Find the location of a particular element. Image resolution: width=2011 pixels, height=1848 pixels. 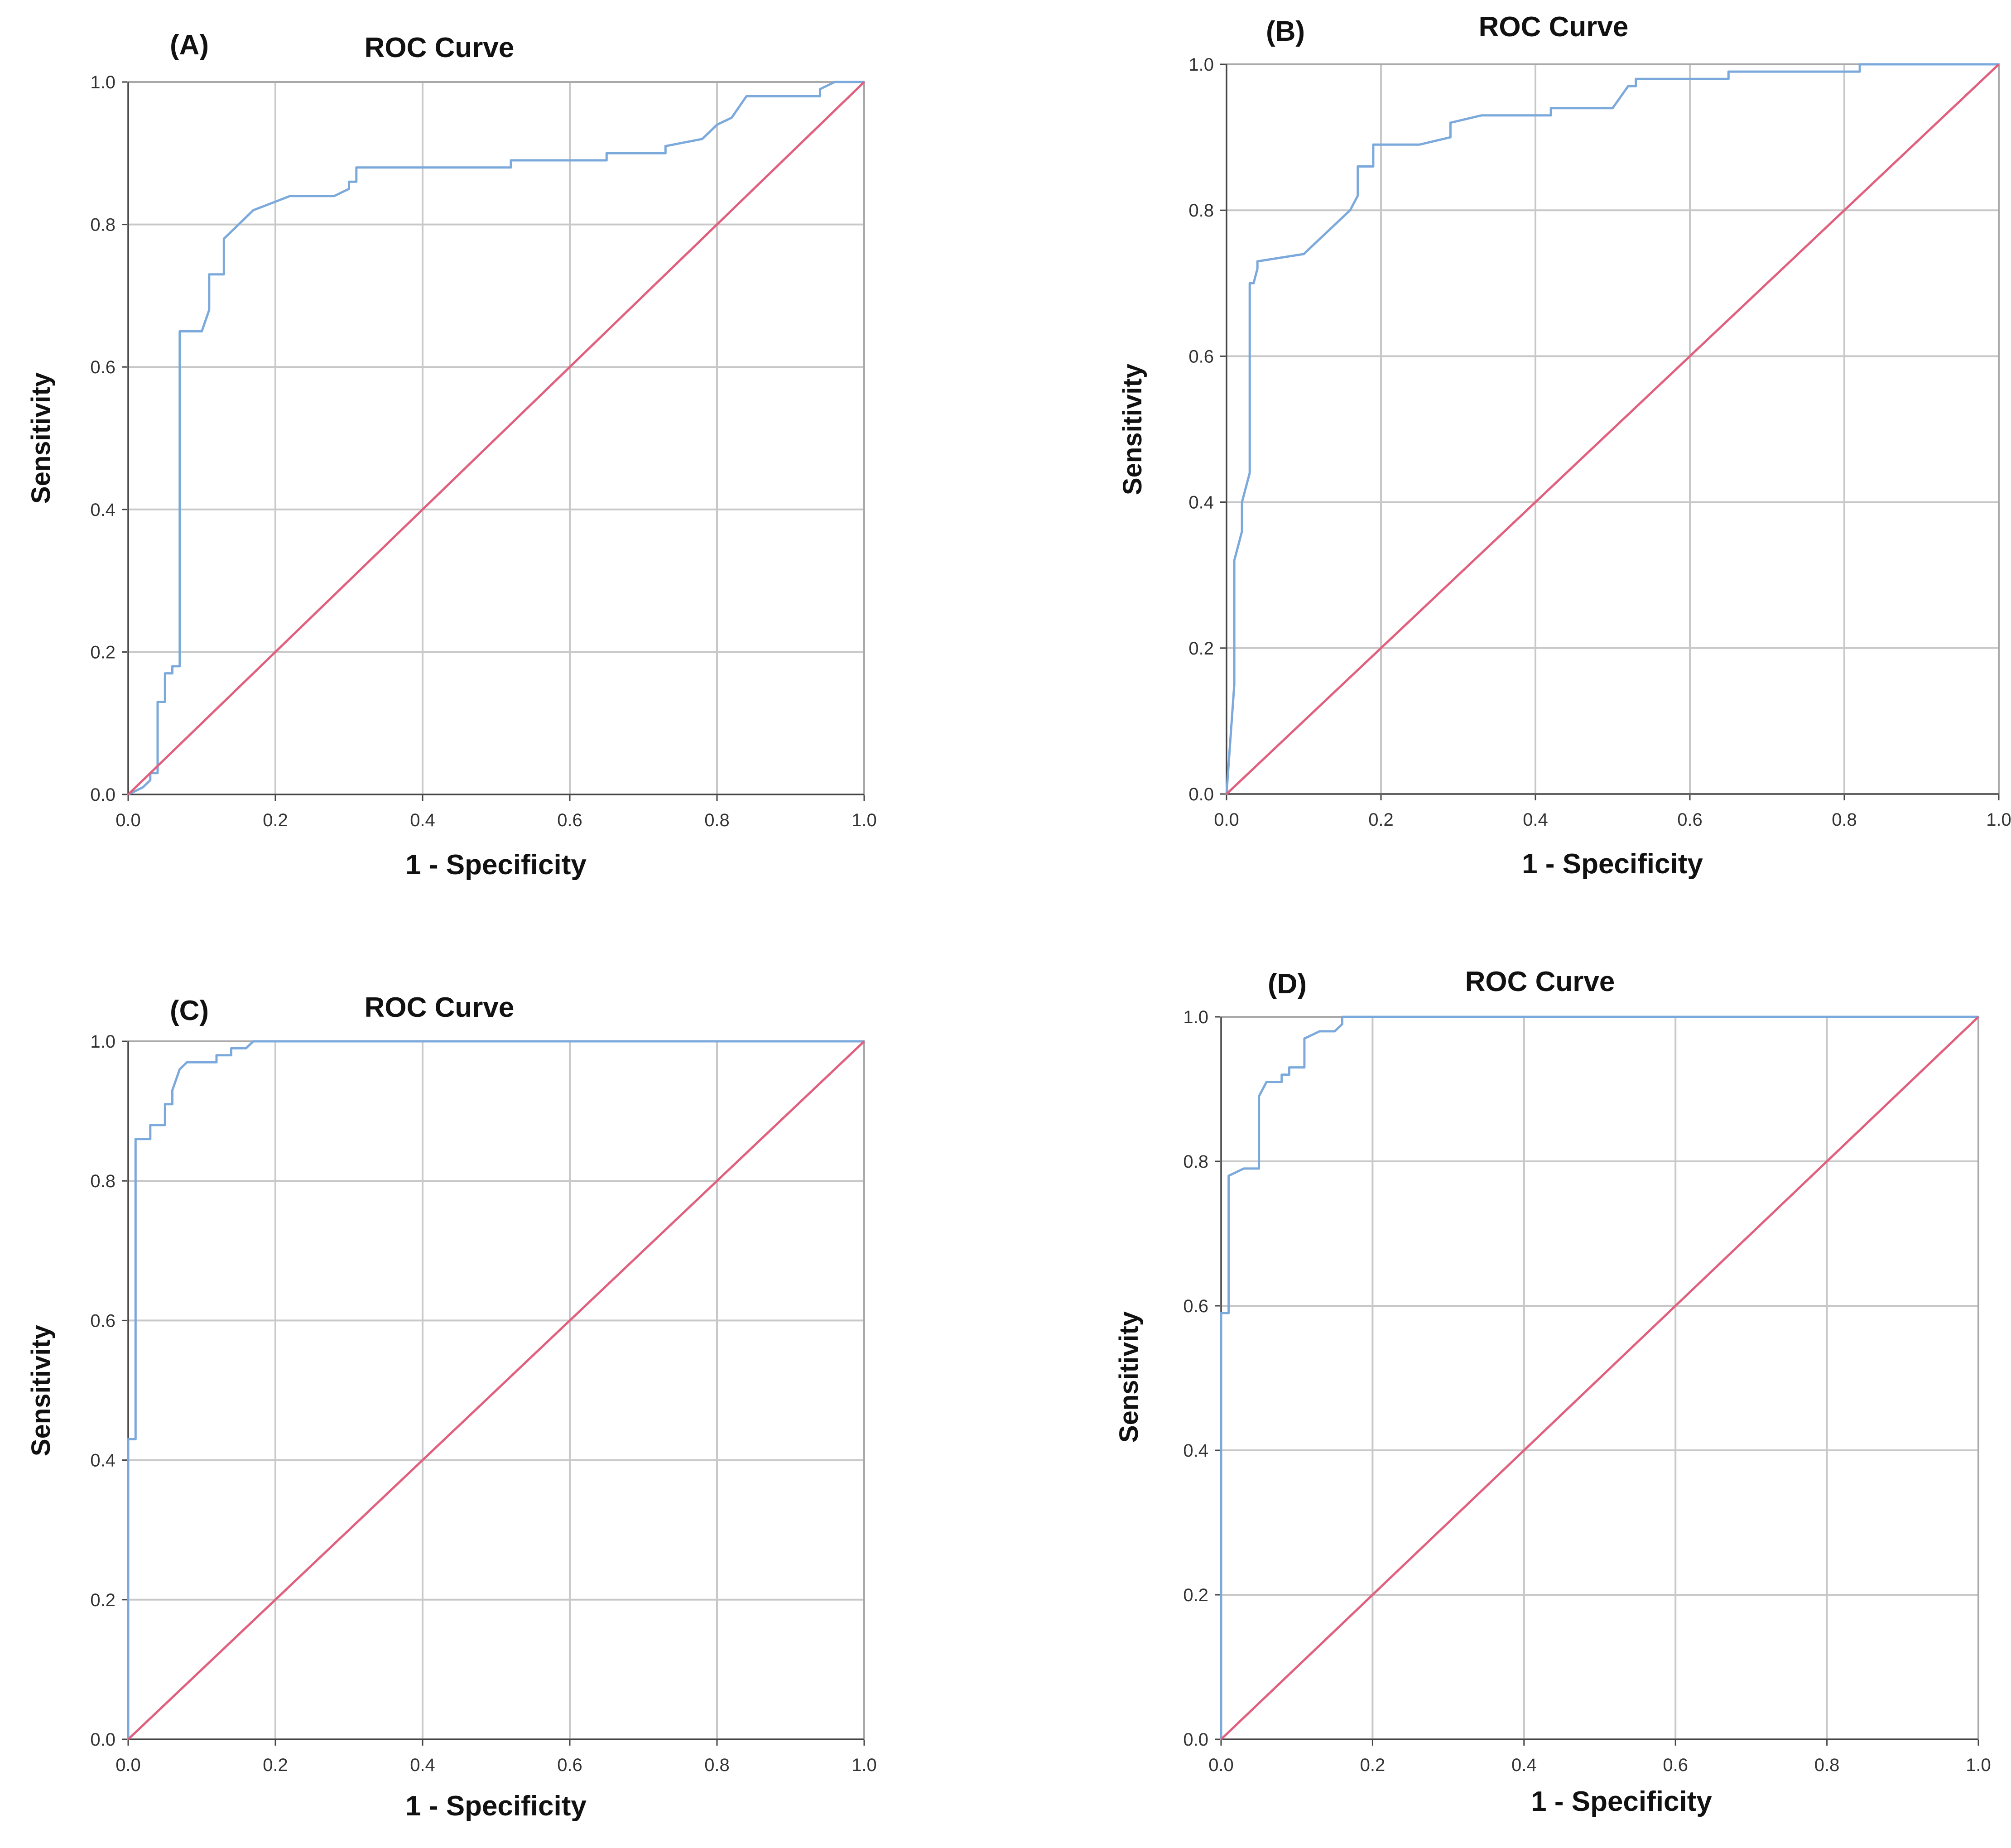

panel-label: (A) is located at coordinates (189, 45).